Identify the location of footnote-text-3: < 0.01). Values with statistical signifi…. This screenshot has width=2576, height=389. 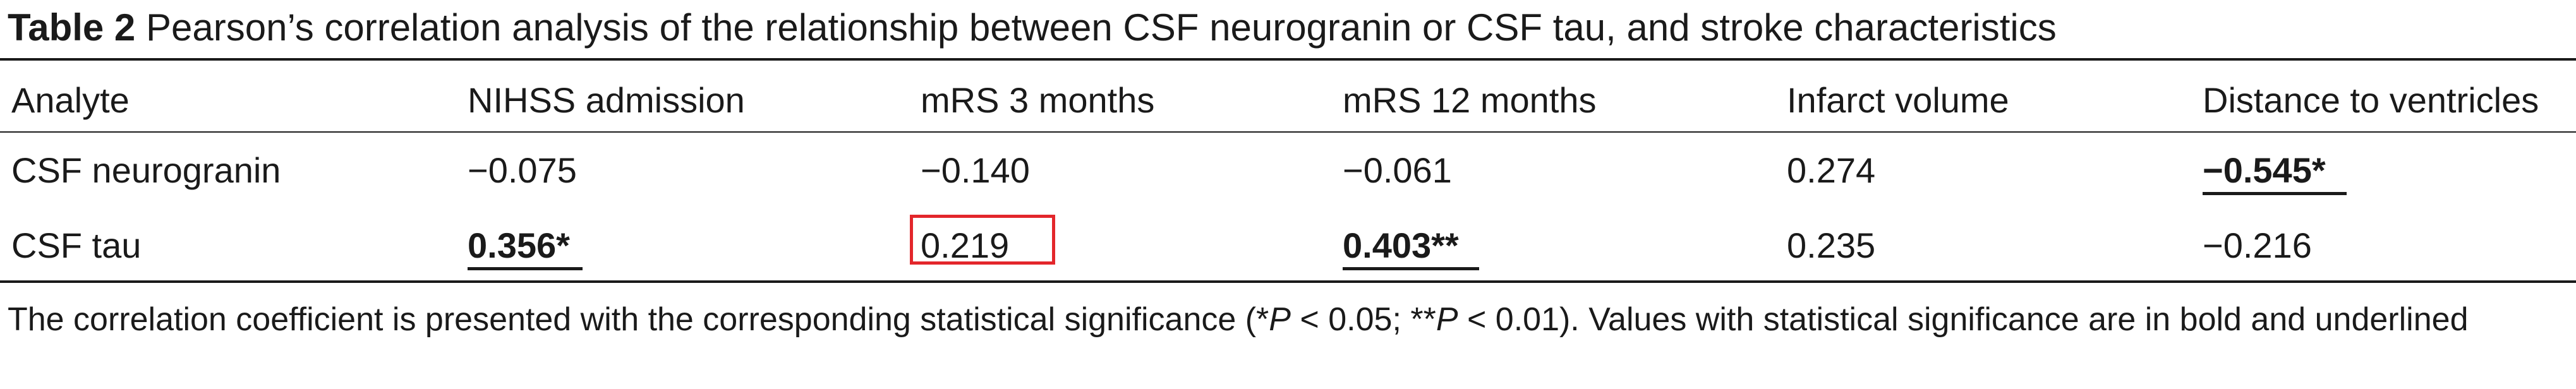
(1963, 319).